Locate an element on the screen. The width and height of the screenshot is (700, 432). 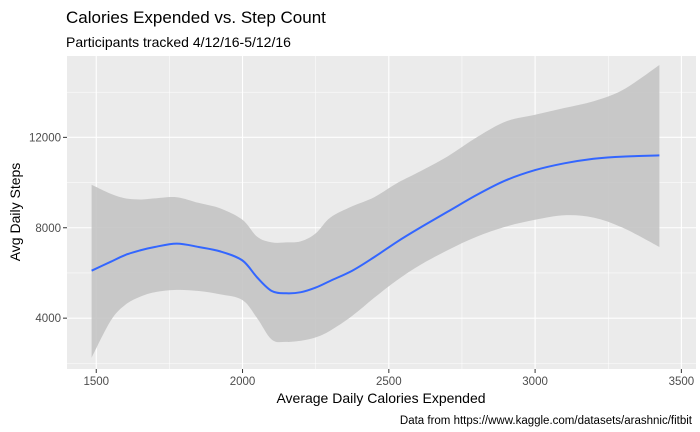
y-tick-label: 12000 is located at coordinates (45, 138).